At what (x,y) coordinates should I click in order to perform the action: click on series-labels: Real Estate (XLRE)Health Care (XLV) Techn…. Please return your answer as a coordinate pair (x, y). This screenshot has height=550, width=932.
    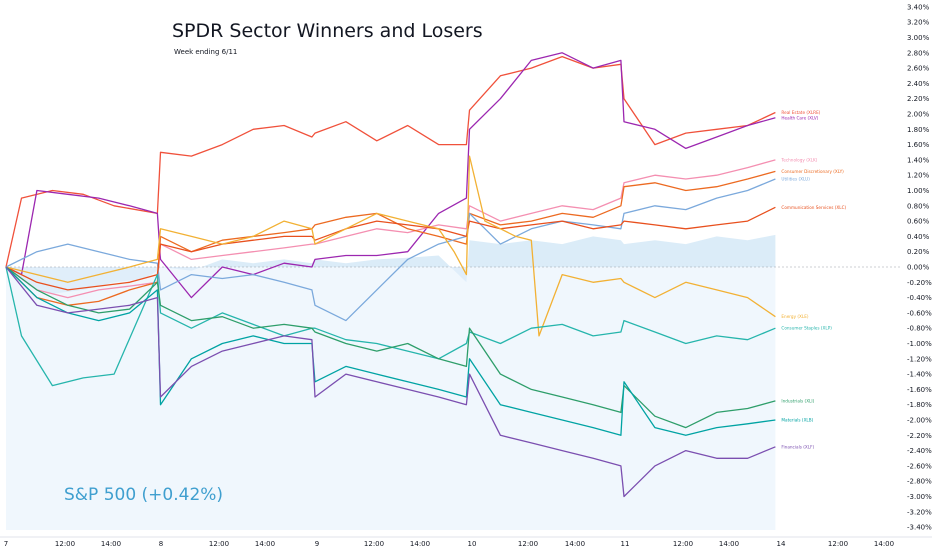
    Looking at the image, I should click on (813, 279).